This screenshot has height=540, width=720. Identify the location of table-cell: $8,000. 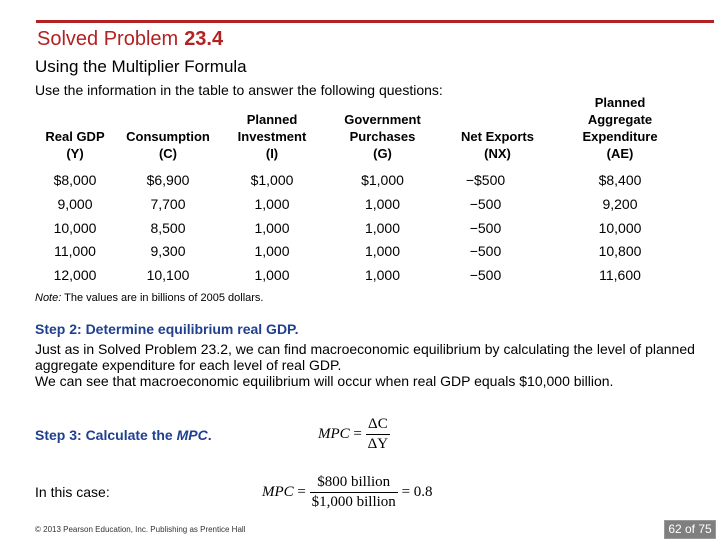
(75, 180).